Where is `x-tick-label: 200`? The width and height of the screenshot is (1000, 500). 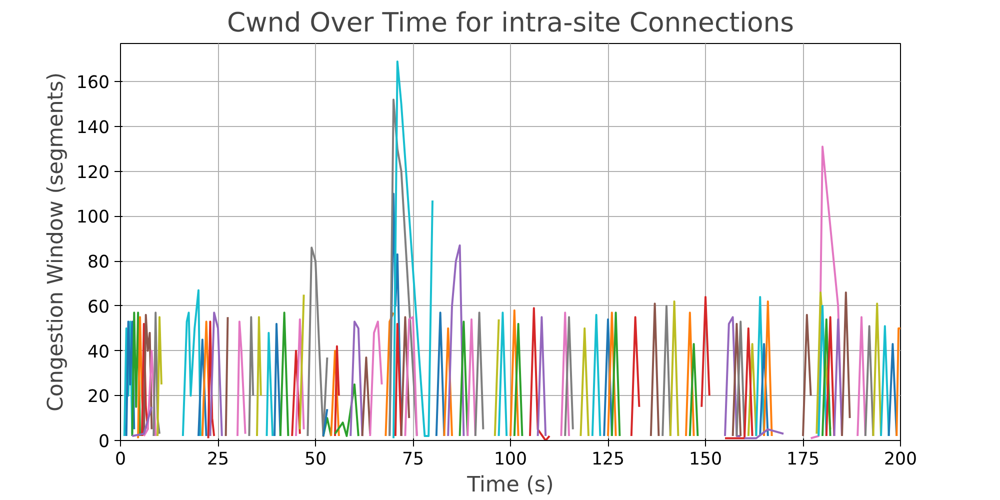 x-tick-label: 200 is located at coordinates (901, 460).